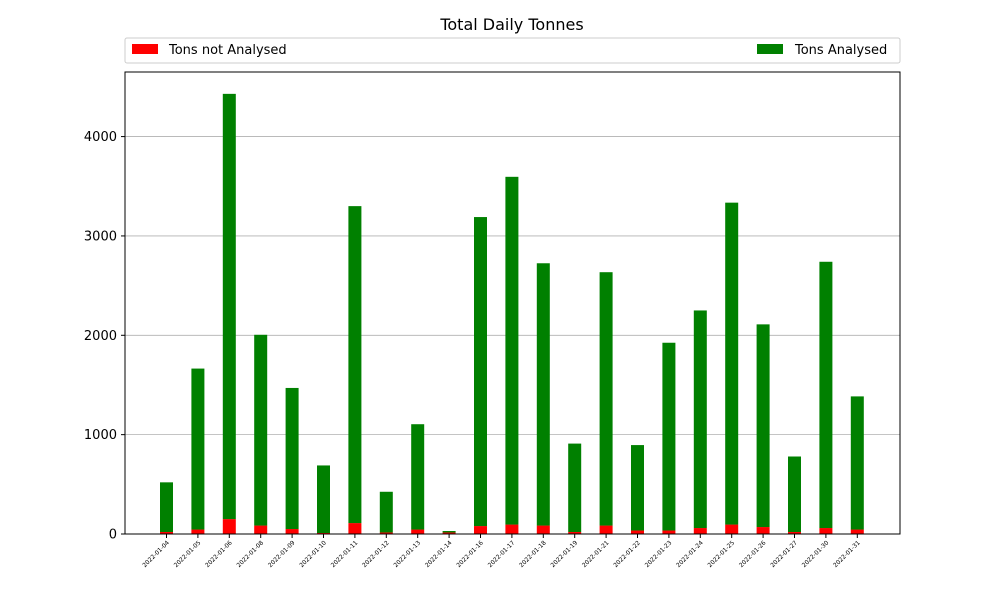 The image size is (1000, 600). What do you see at coordinates (784, 554) in the screenshot?
I see `x-tick-label: 2022-01-27` at bounding box center [784, 554].